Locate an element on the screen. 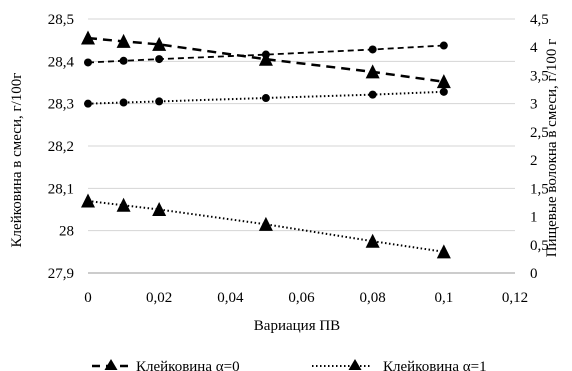 The height and width of the screenshot is (371, 572). y-right-tick-label: 1,5 is located at coordinates (539, 189).